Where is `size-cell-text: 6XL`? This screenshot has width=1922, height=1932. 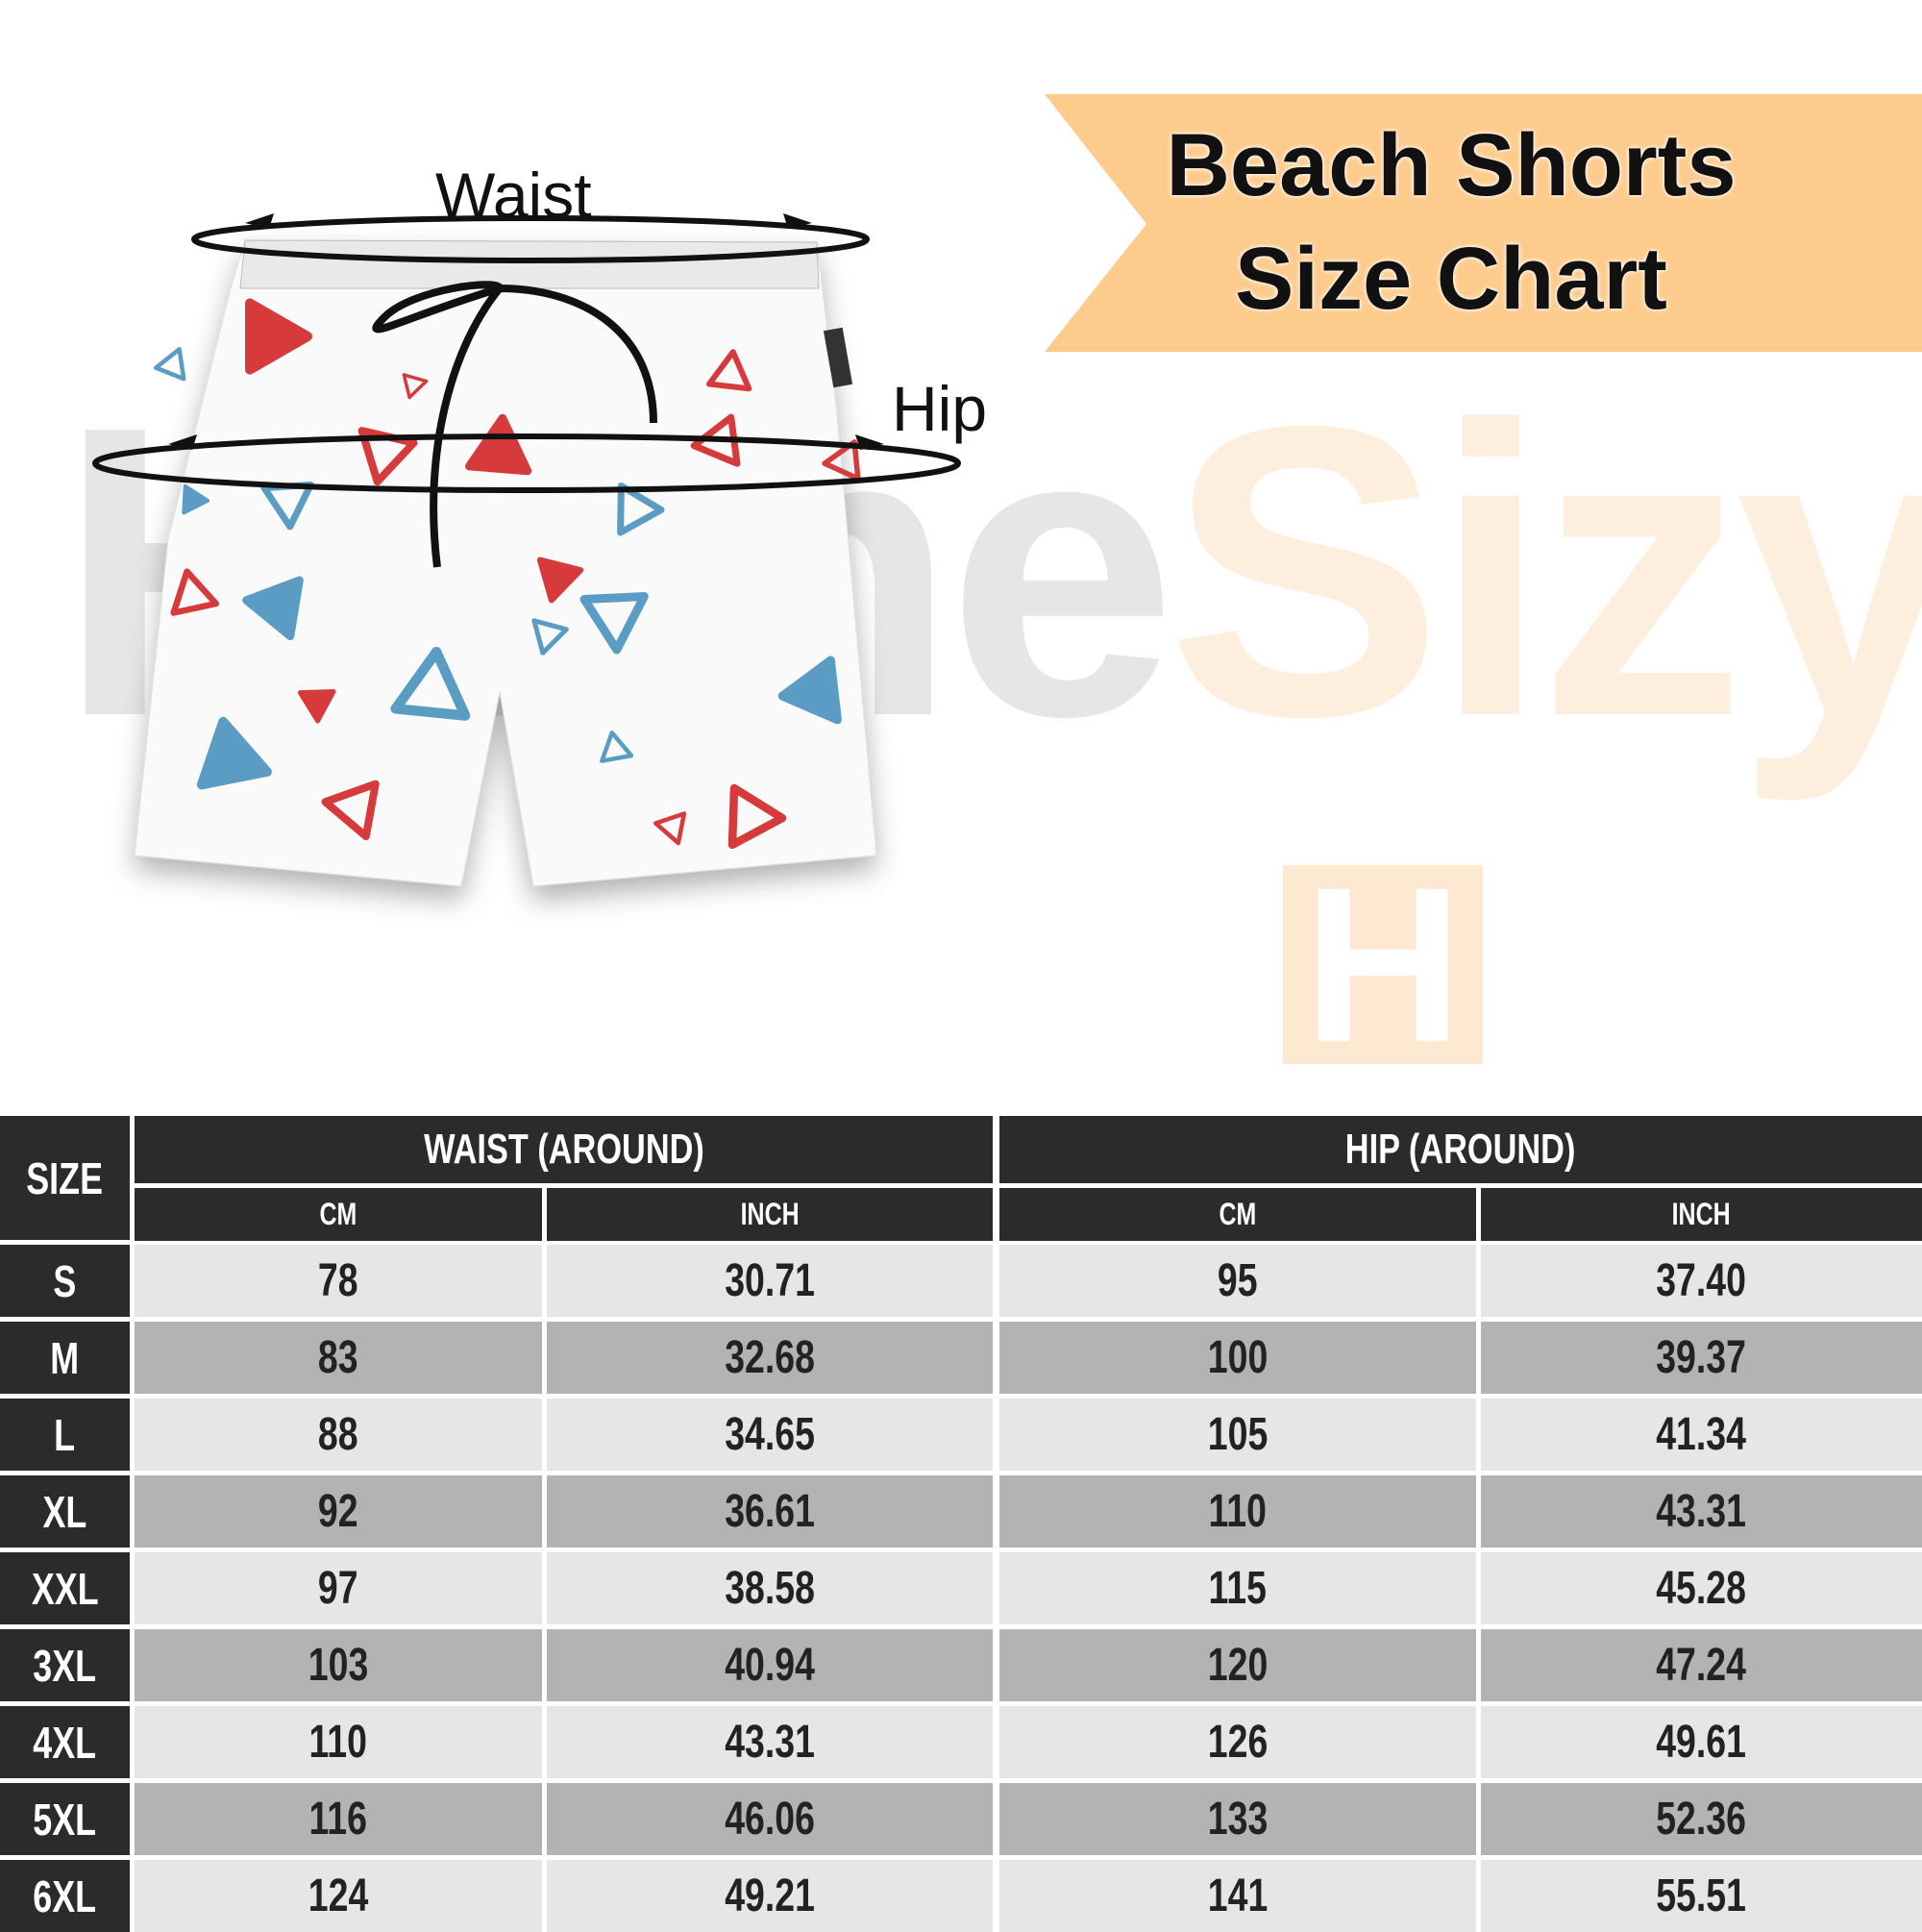
size-cell-text: 6XL is located at coordinates (65, 1896).